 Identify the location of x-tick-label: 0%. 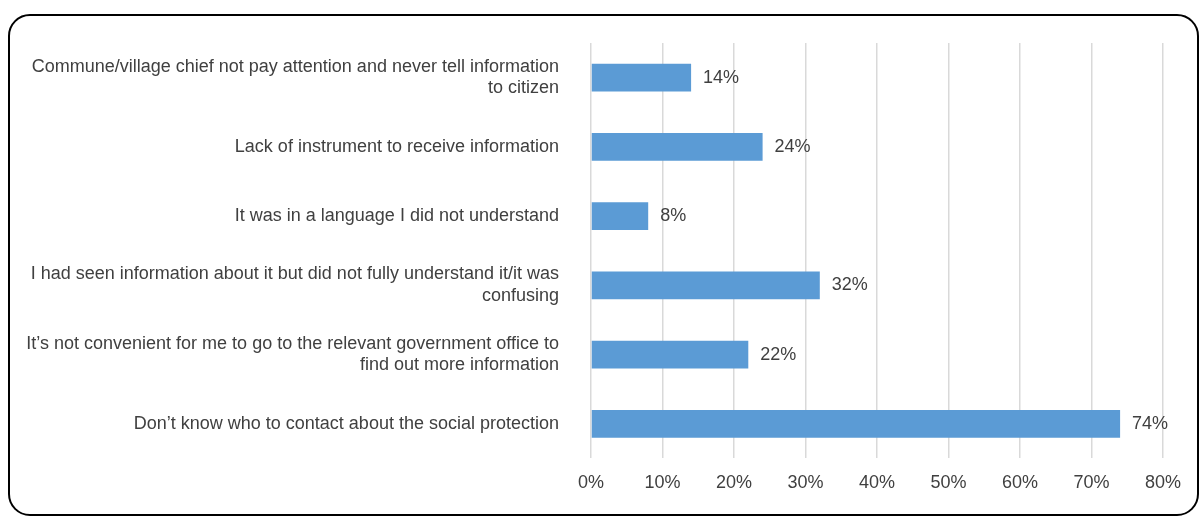
(591, 482).